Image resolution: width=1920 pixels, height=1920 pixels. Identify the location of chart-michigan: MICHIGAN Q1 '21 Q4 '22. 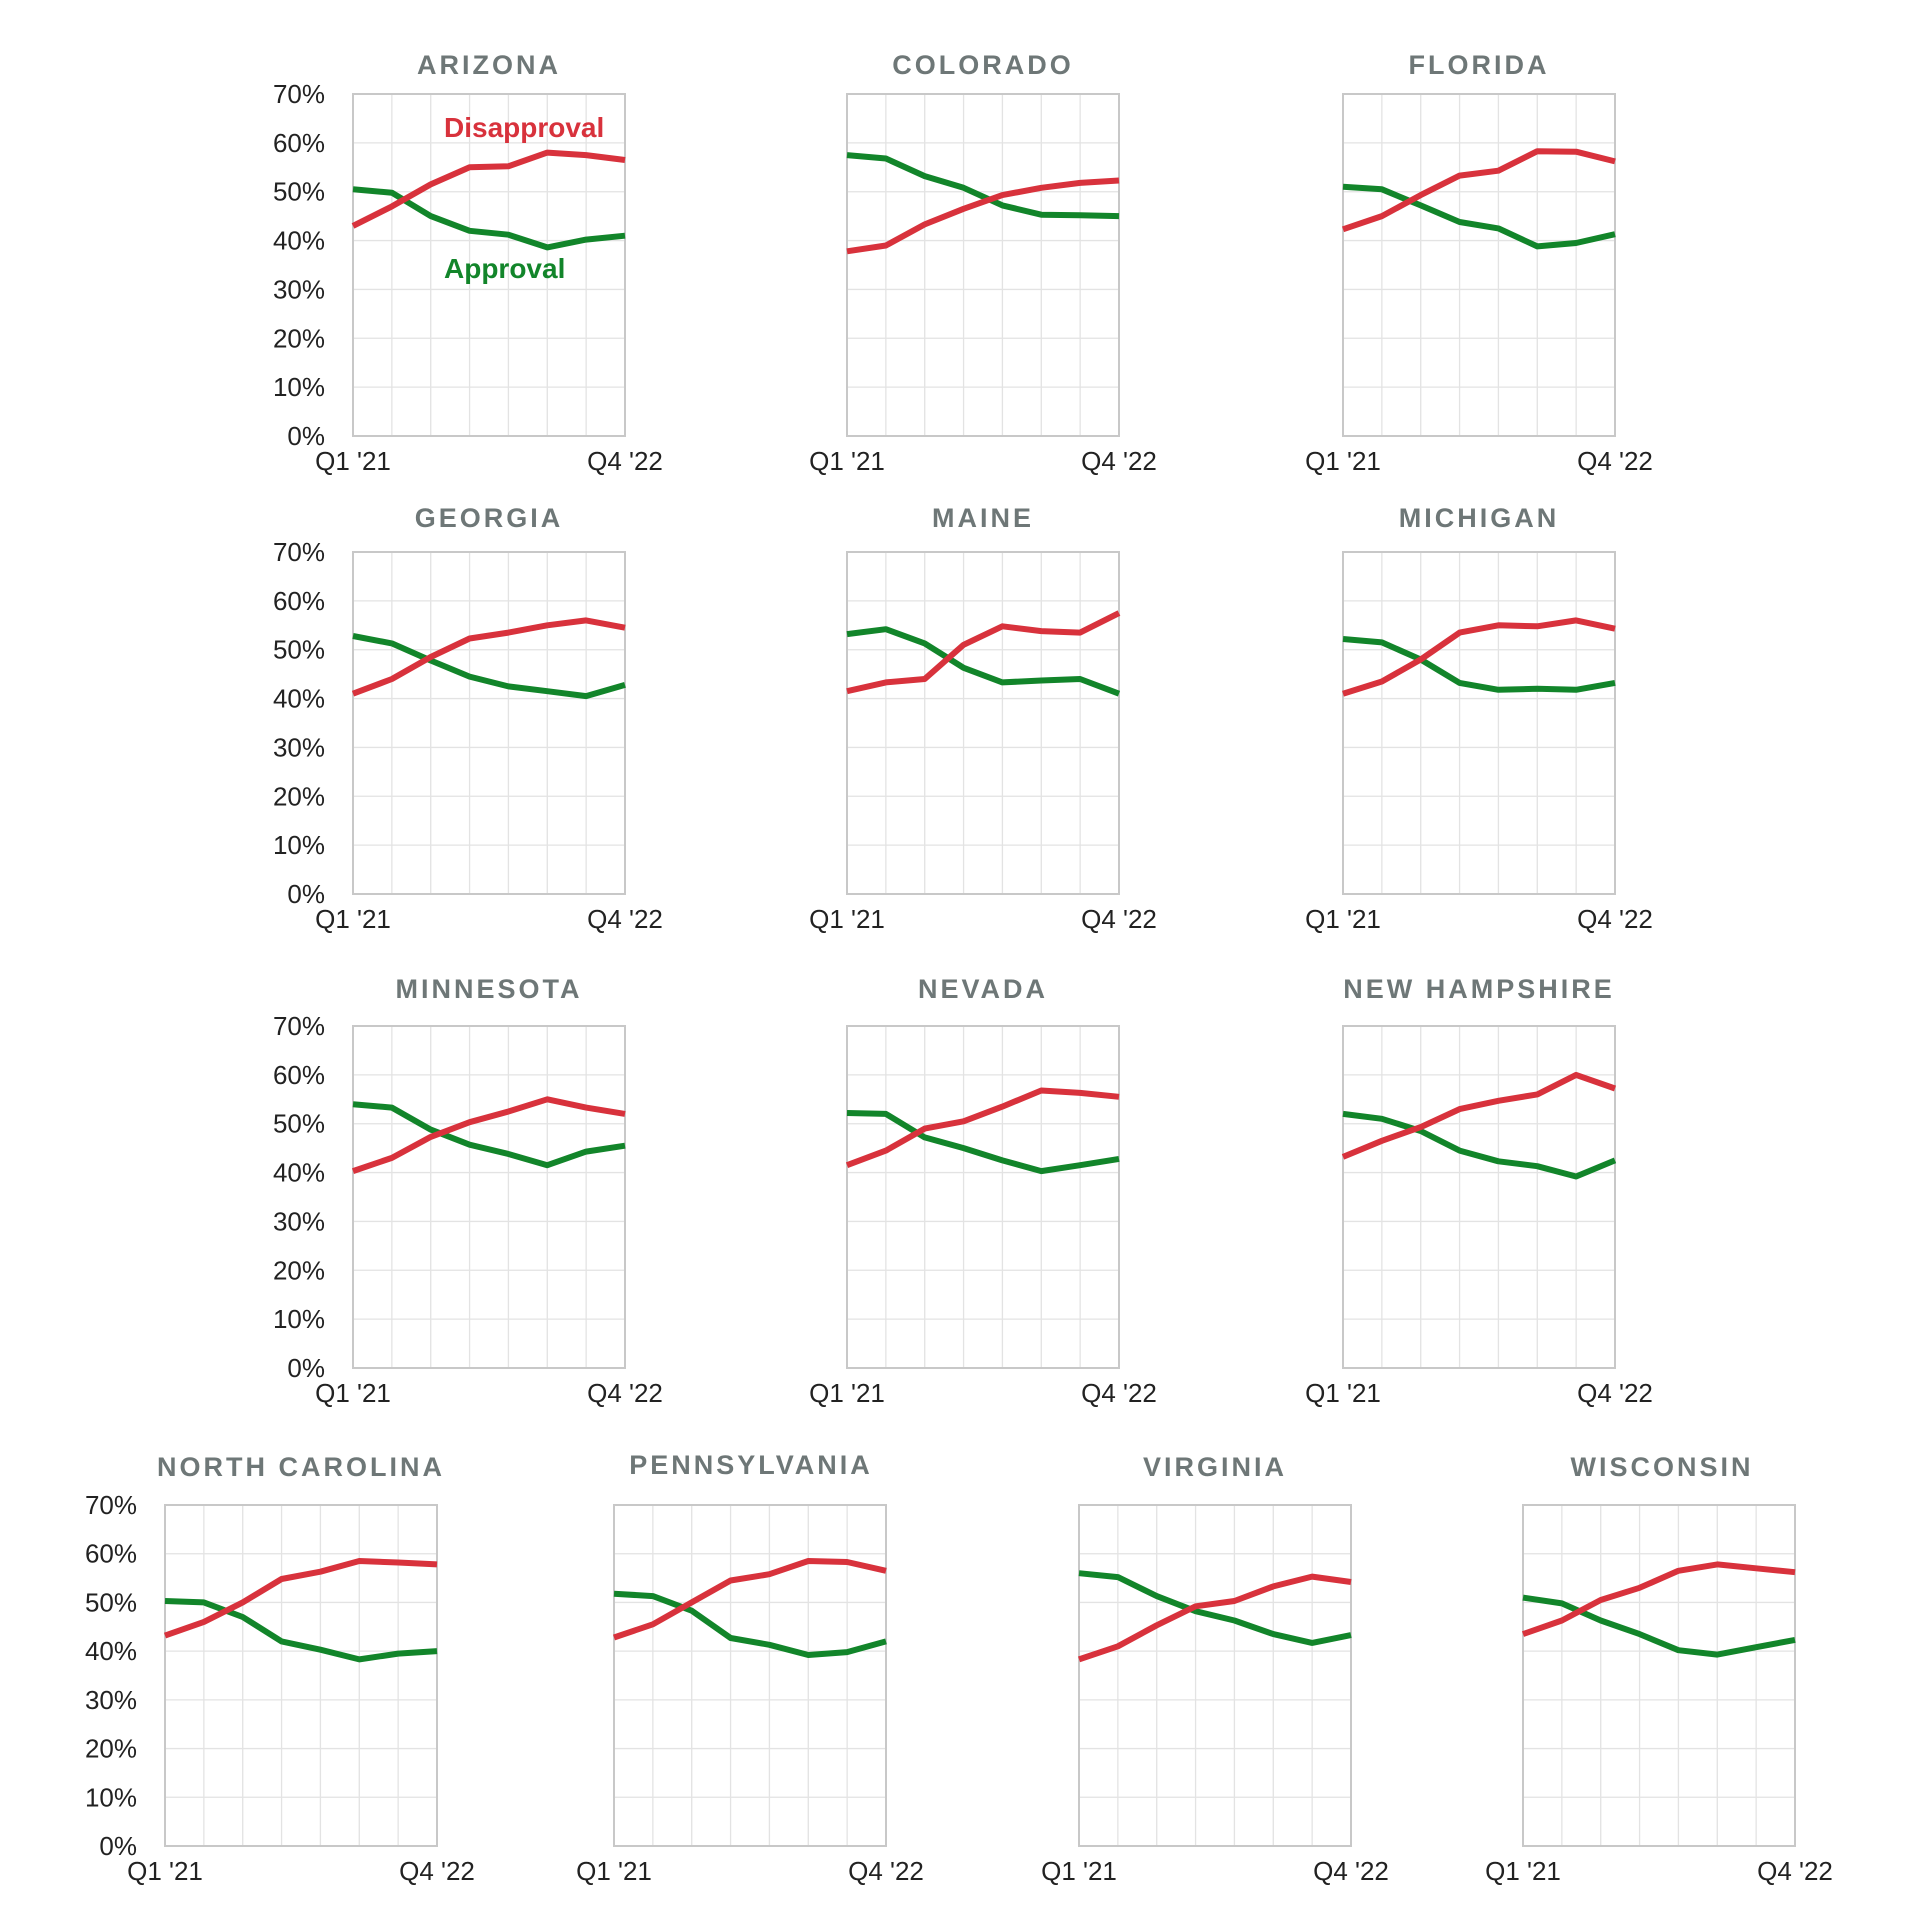
(1479, 718).